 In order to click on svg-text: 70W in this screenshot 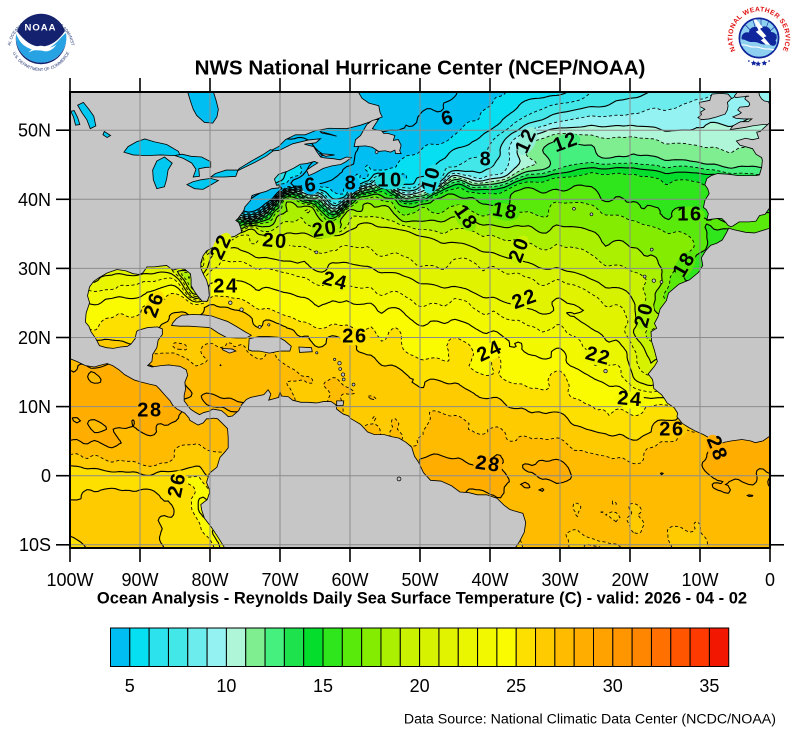, I will do `click(279, 580)`.